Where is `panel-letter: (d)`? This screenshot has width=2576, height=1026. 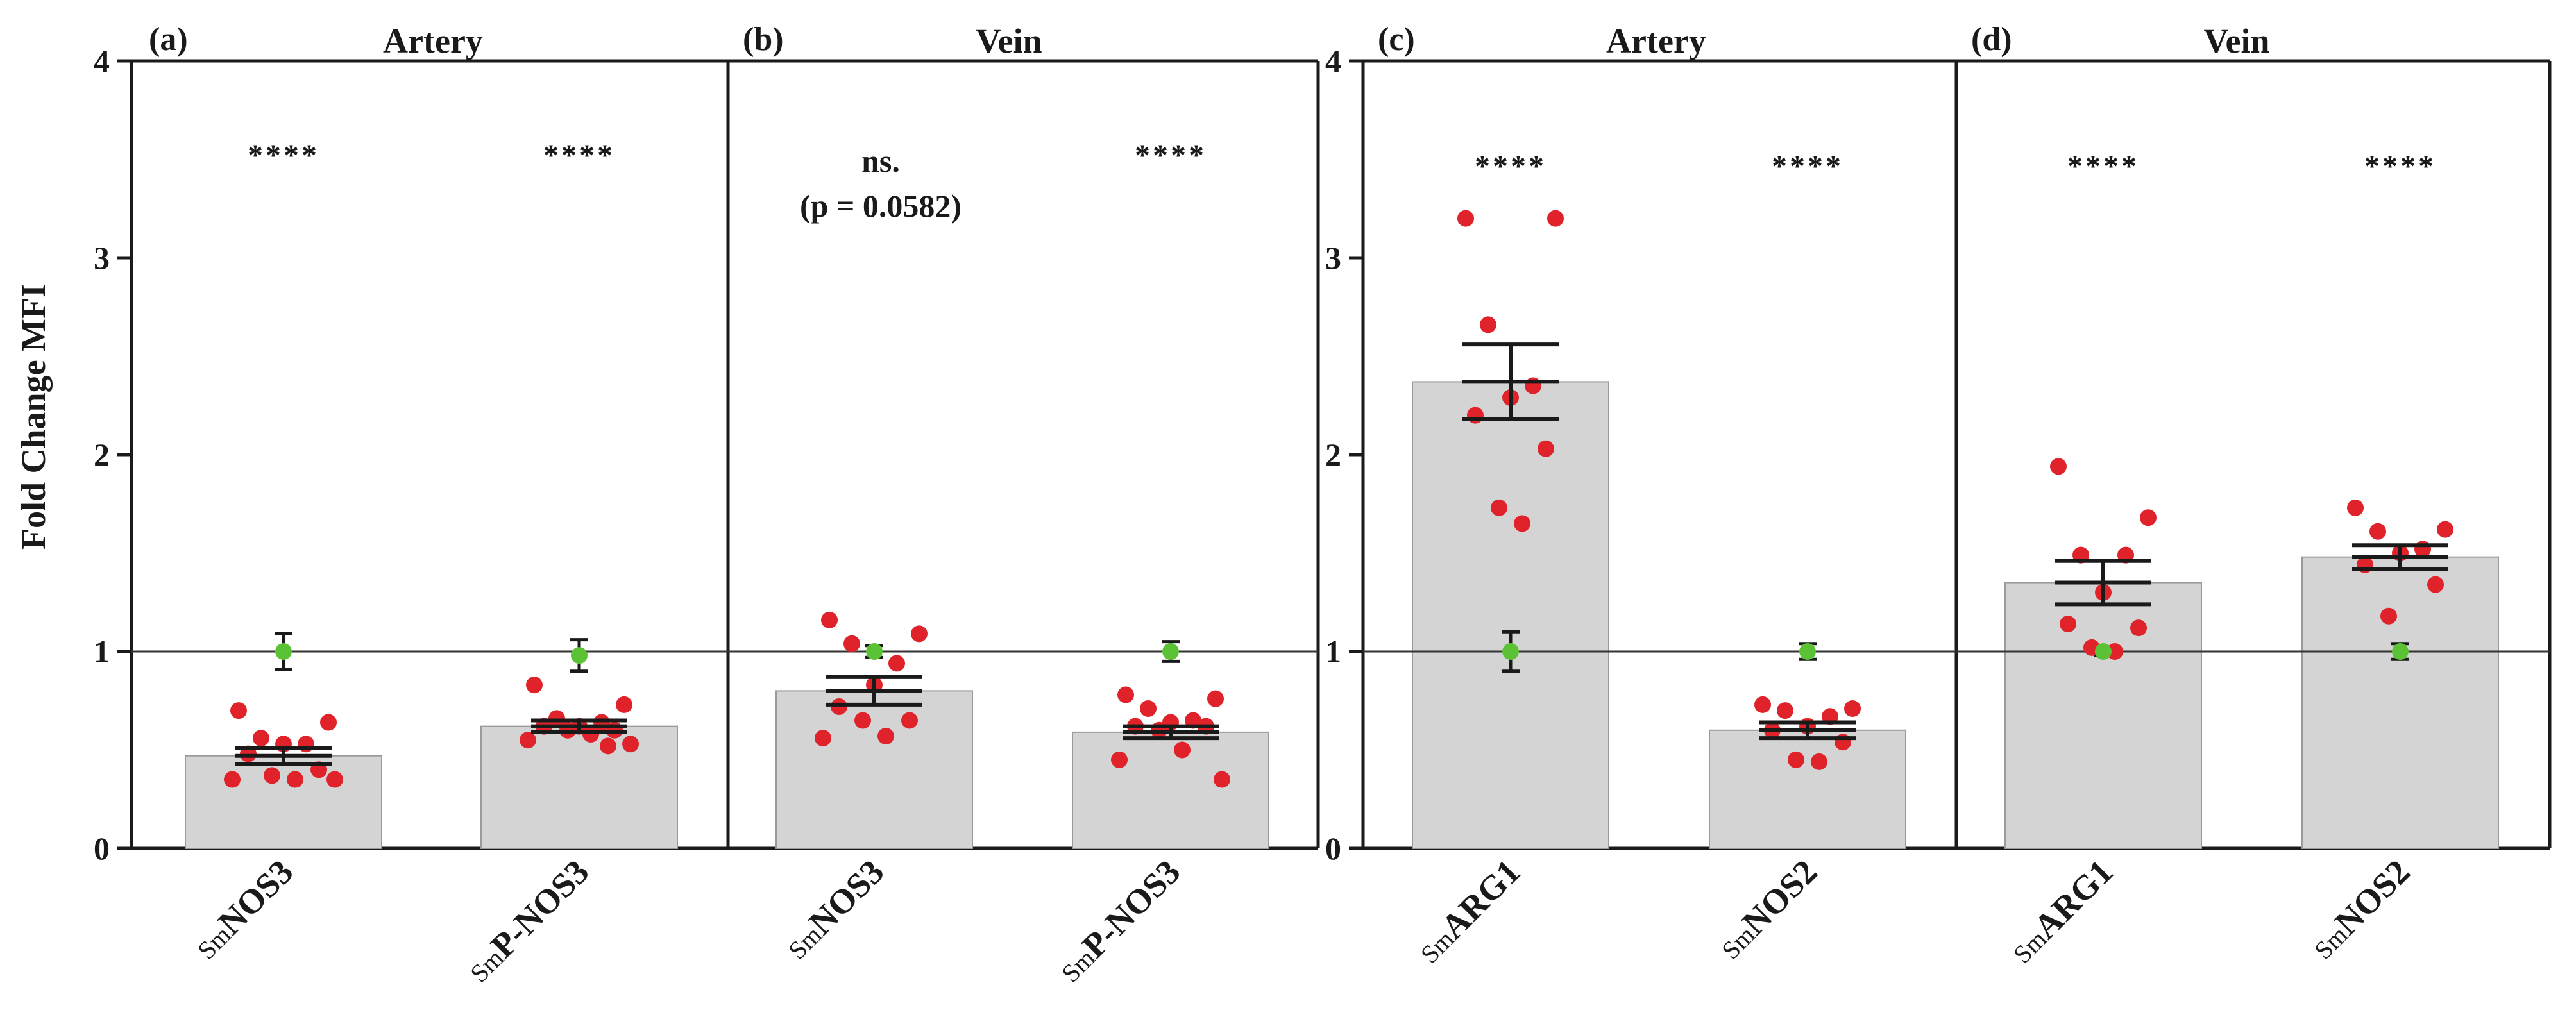
panel-letter: (d) is located at coordinates (1991, 39).